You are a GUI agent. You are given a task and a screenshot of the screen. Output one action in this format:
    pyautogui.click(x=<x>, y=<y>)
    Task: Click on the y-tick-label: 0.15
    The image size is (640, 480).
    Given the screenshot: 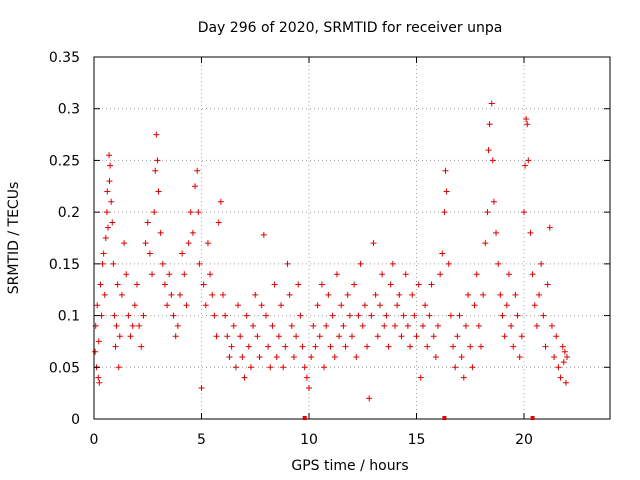 What is the action you would take?
    pyautogui.click(x=64, y=265)
    